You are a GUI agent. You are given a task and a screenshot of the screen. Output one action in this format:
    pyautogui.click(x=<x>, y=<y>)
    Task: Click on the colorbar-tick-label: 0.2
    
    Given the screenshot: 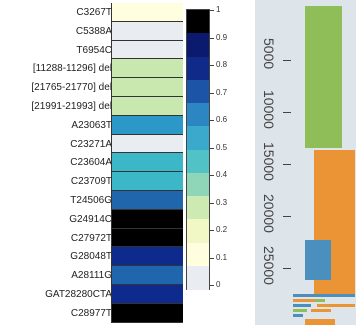 What is the action you would take?
    pyautogui.click(x=222, y=229)
    